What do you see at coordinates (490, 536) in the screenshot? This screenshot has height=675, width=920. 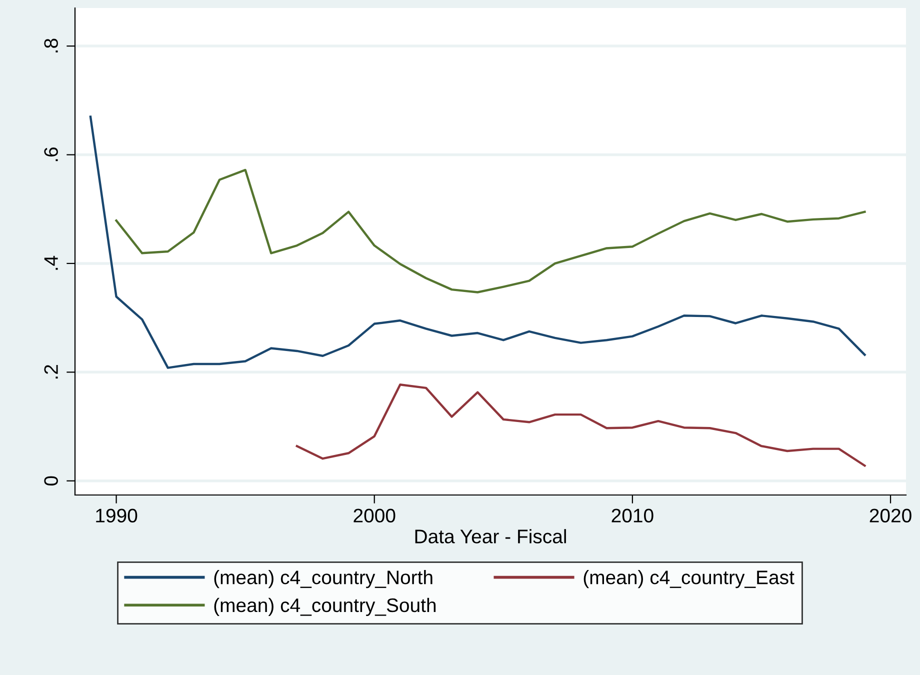 I see `x-axis-title: Data Year - Fiscal` at bounding box center [490, 536].